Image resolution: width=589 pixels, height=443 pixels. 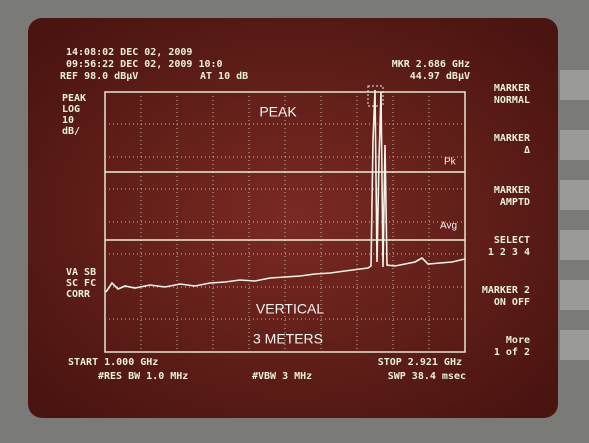 I want to click on softkey-label: AMPTD, so click(x=515, y=202).